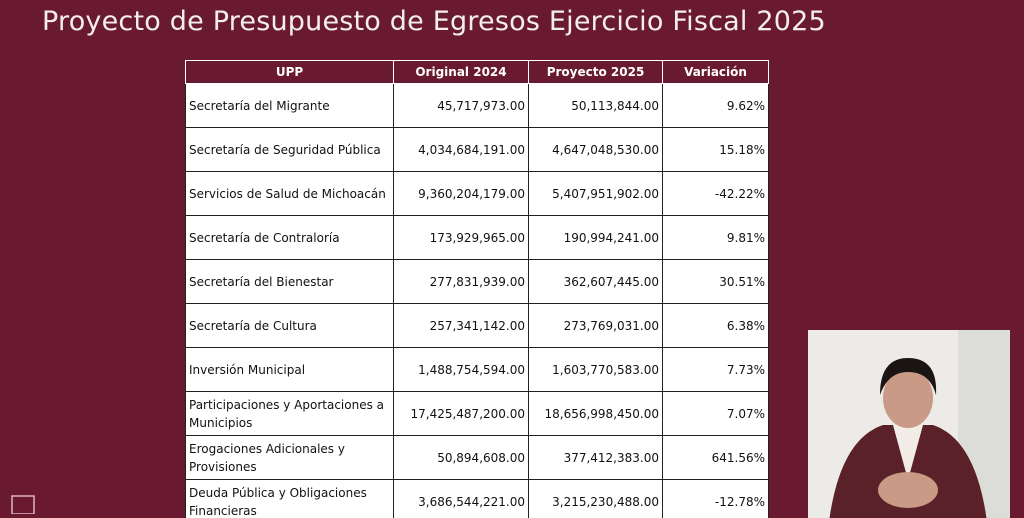 This screenshot has width=1024, height=518. I want to click on column-header: Proyecto 2025, so click(595, 72).